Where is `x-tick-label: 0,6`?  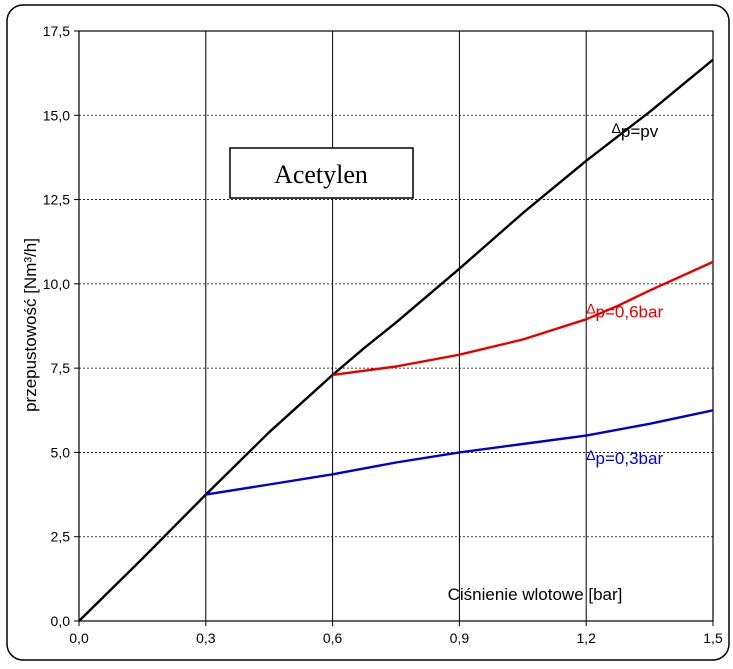 x-tick-label: 0,6 is located at coordinates (333, 638).